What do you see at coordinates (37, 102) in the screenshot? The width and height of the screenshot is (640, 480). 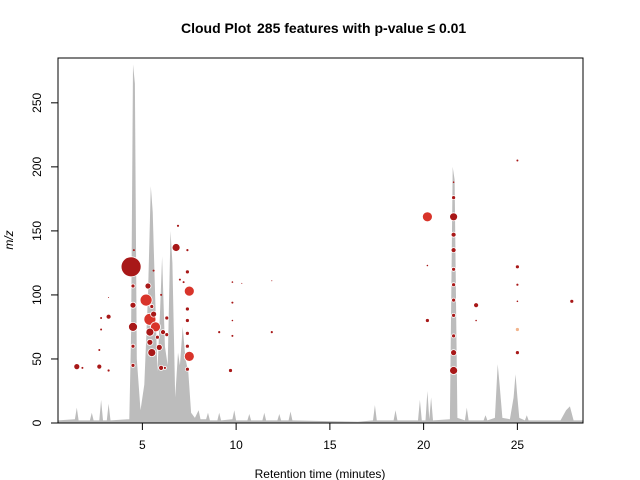 I see `y-tick-label: 250` at bounding box center [37, 102].